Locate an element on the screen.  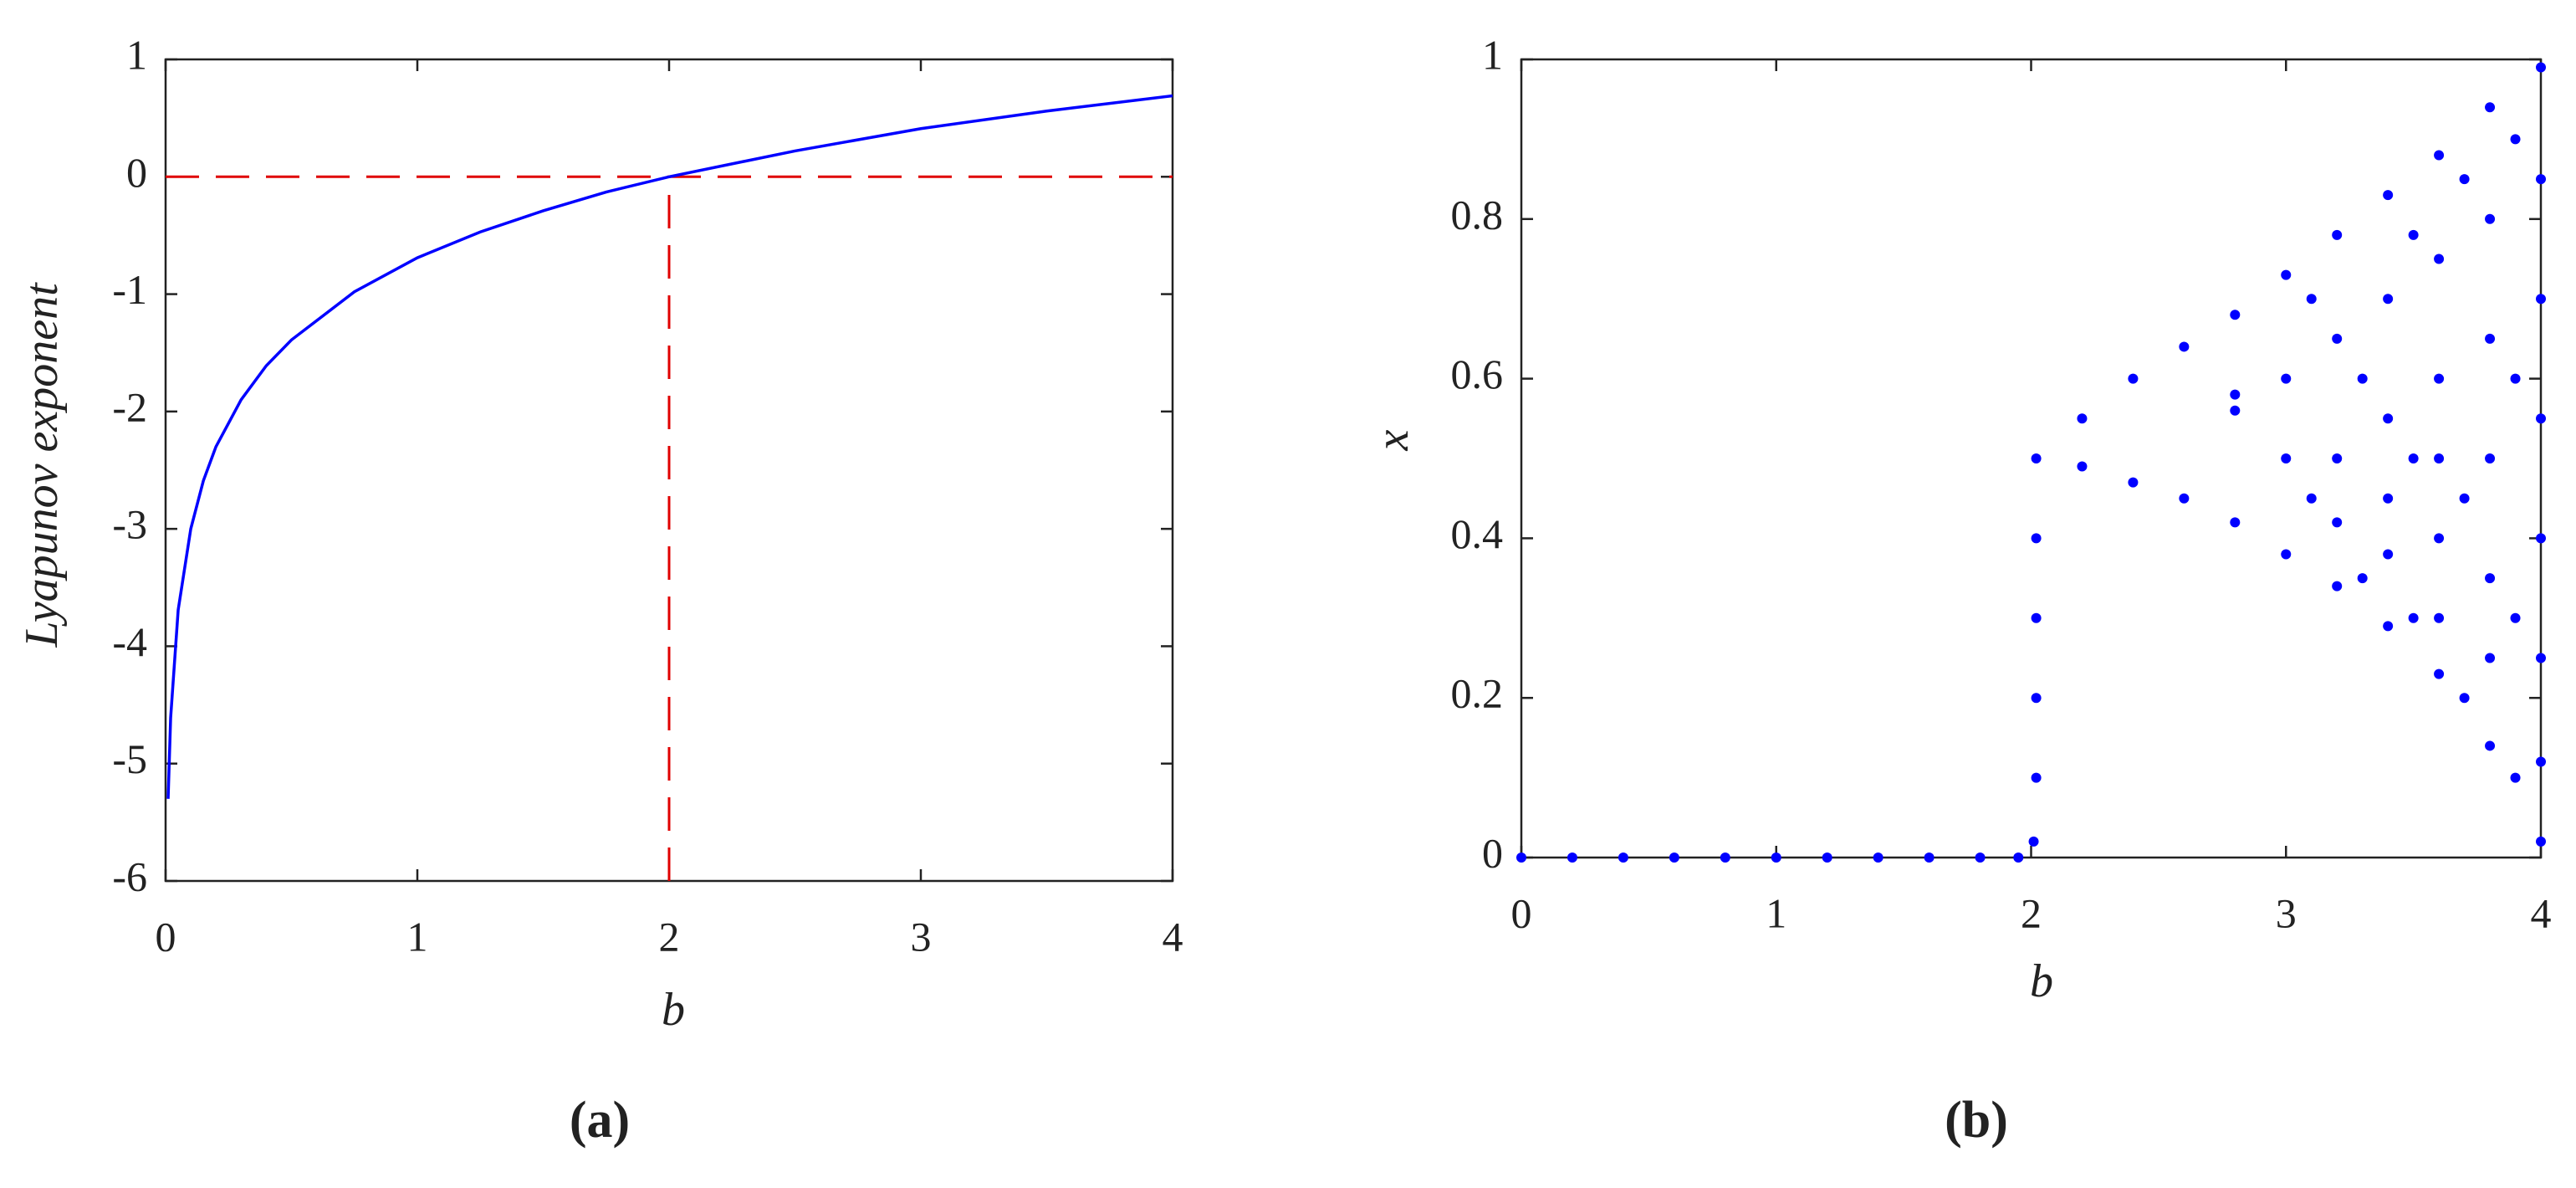
y-tick-label: -3 is located at coordinates (129, 524).